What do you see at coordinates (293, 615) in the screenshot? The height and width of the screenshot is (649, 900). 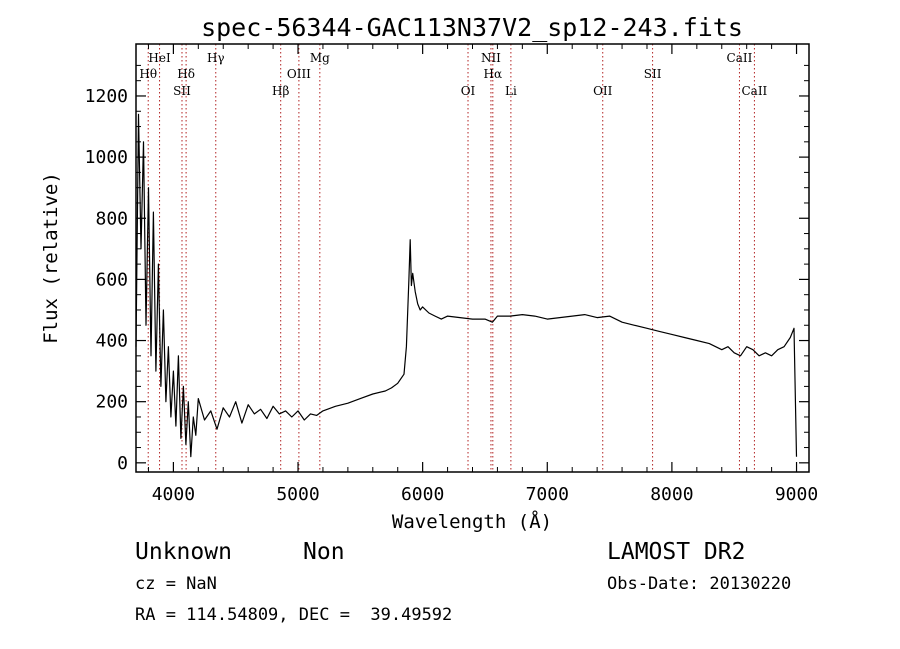 I see `coordinates: RA = 114.54809, DEC = 39.49592` at bounding box center [293, 615].